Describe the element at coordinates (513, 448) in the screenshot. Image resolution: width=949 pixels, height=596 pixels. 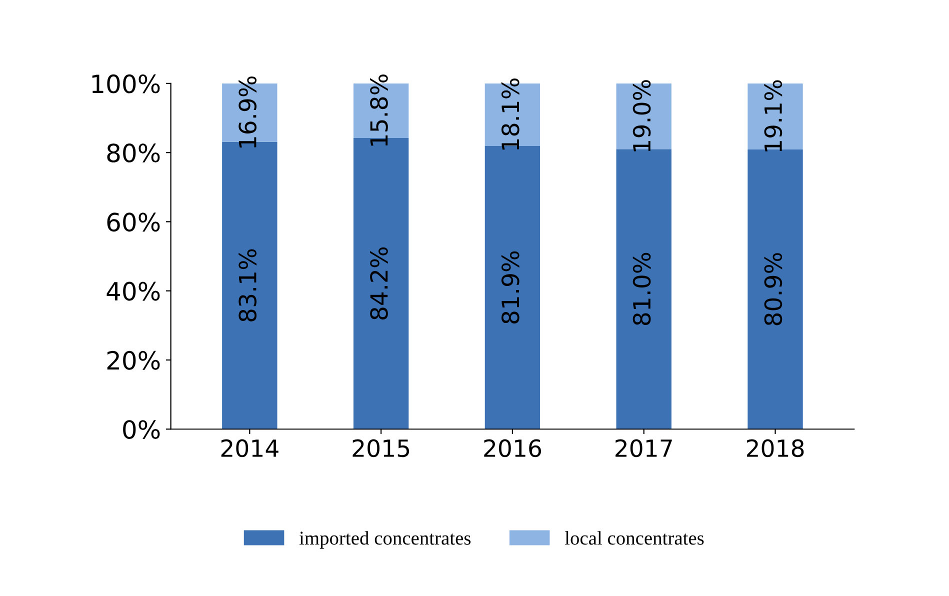
I see `x-tick-label: 2016` at that location.